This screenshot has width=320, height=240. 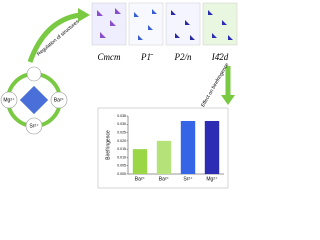 What do you see at coordinates (121, 166) in the screenshot?
I see `y-tick-label: 0.005` at bounding box center [121, 166].